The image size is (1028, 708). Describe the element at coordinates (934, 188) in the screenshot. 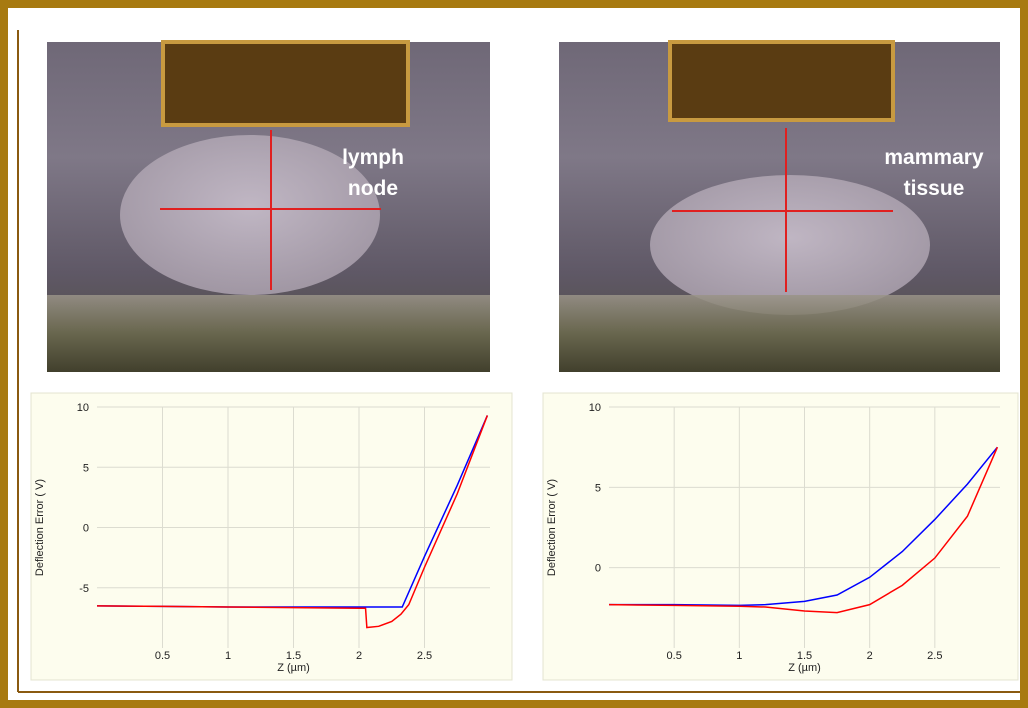

I see `photo-label: tissue` at that location.